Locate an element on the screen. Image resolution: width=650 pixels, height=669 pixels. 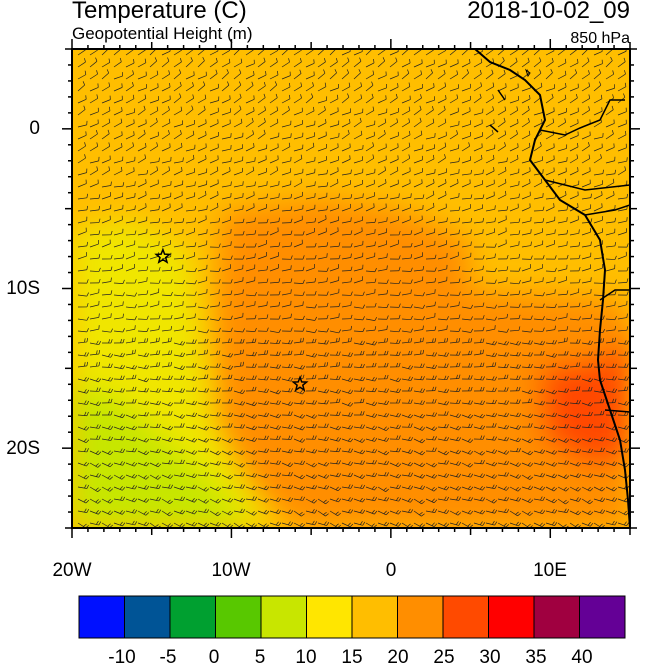
colorbar is located at coordinates (352, 617).